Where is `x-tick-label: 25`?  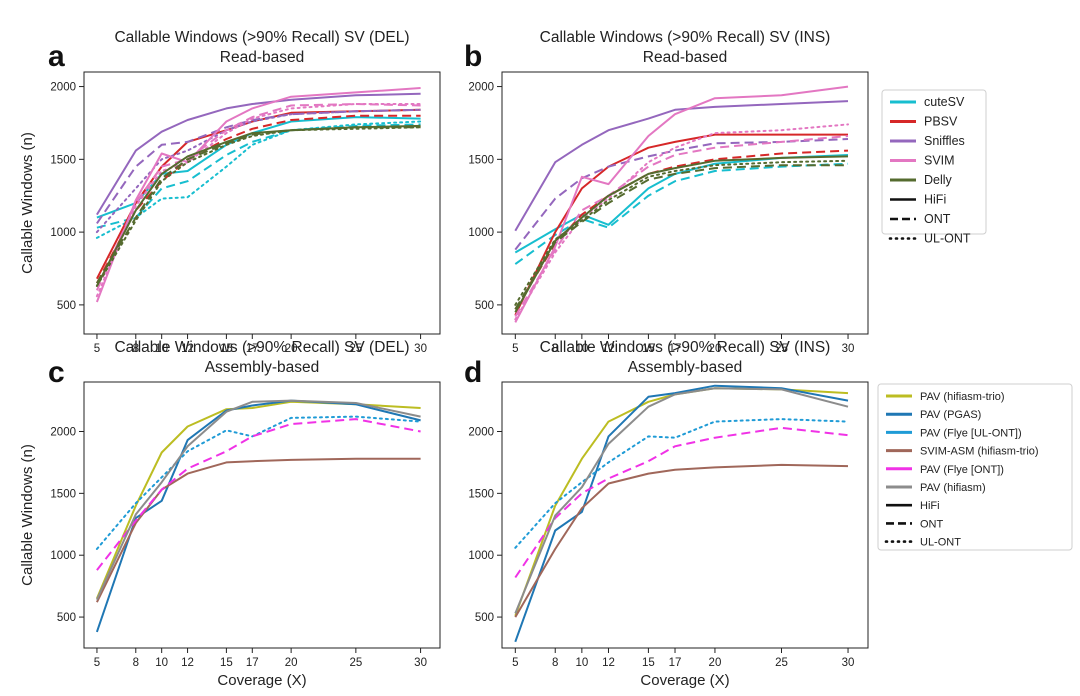 x-tick-label: 25 is located at coordinates (355, 663).